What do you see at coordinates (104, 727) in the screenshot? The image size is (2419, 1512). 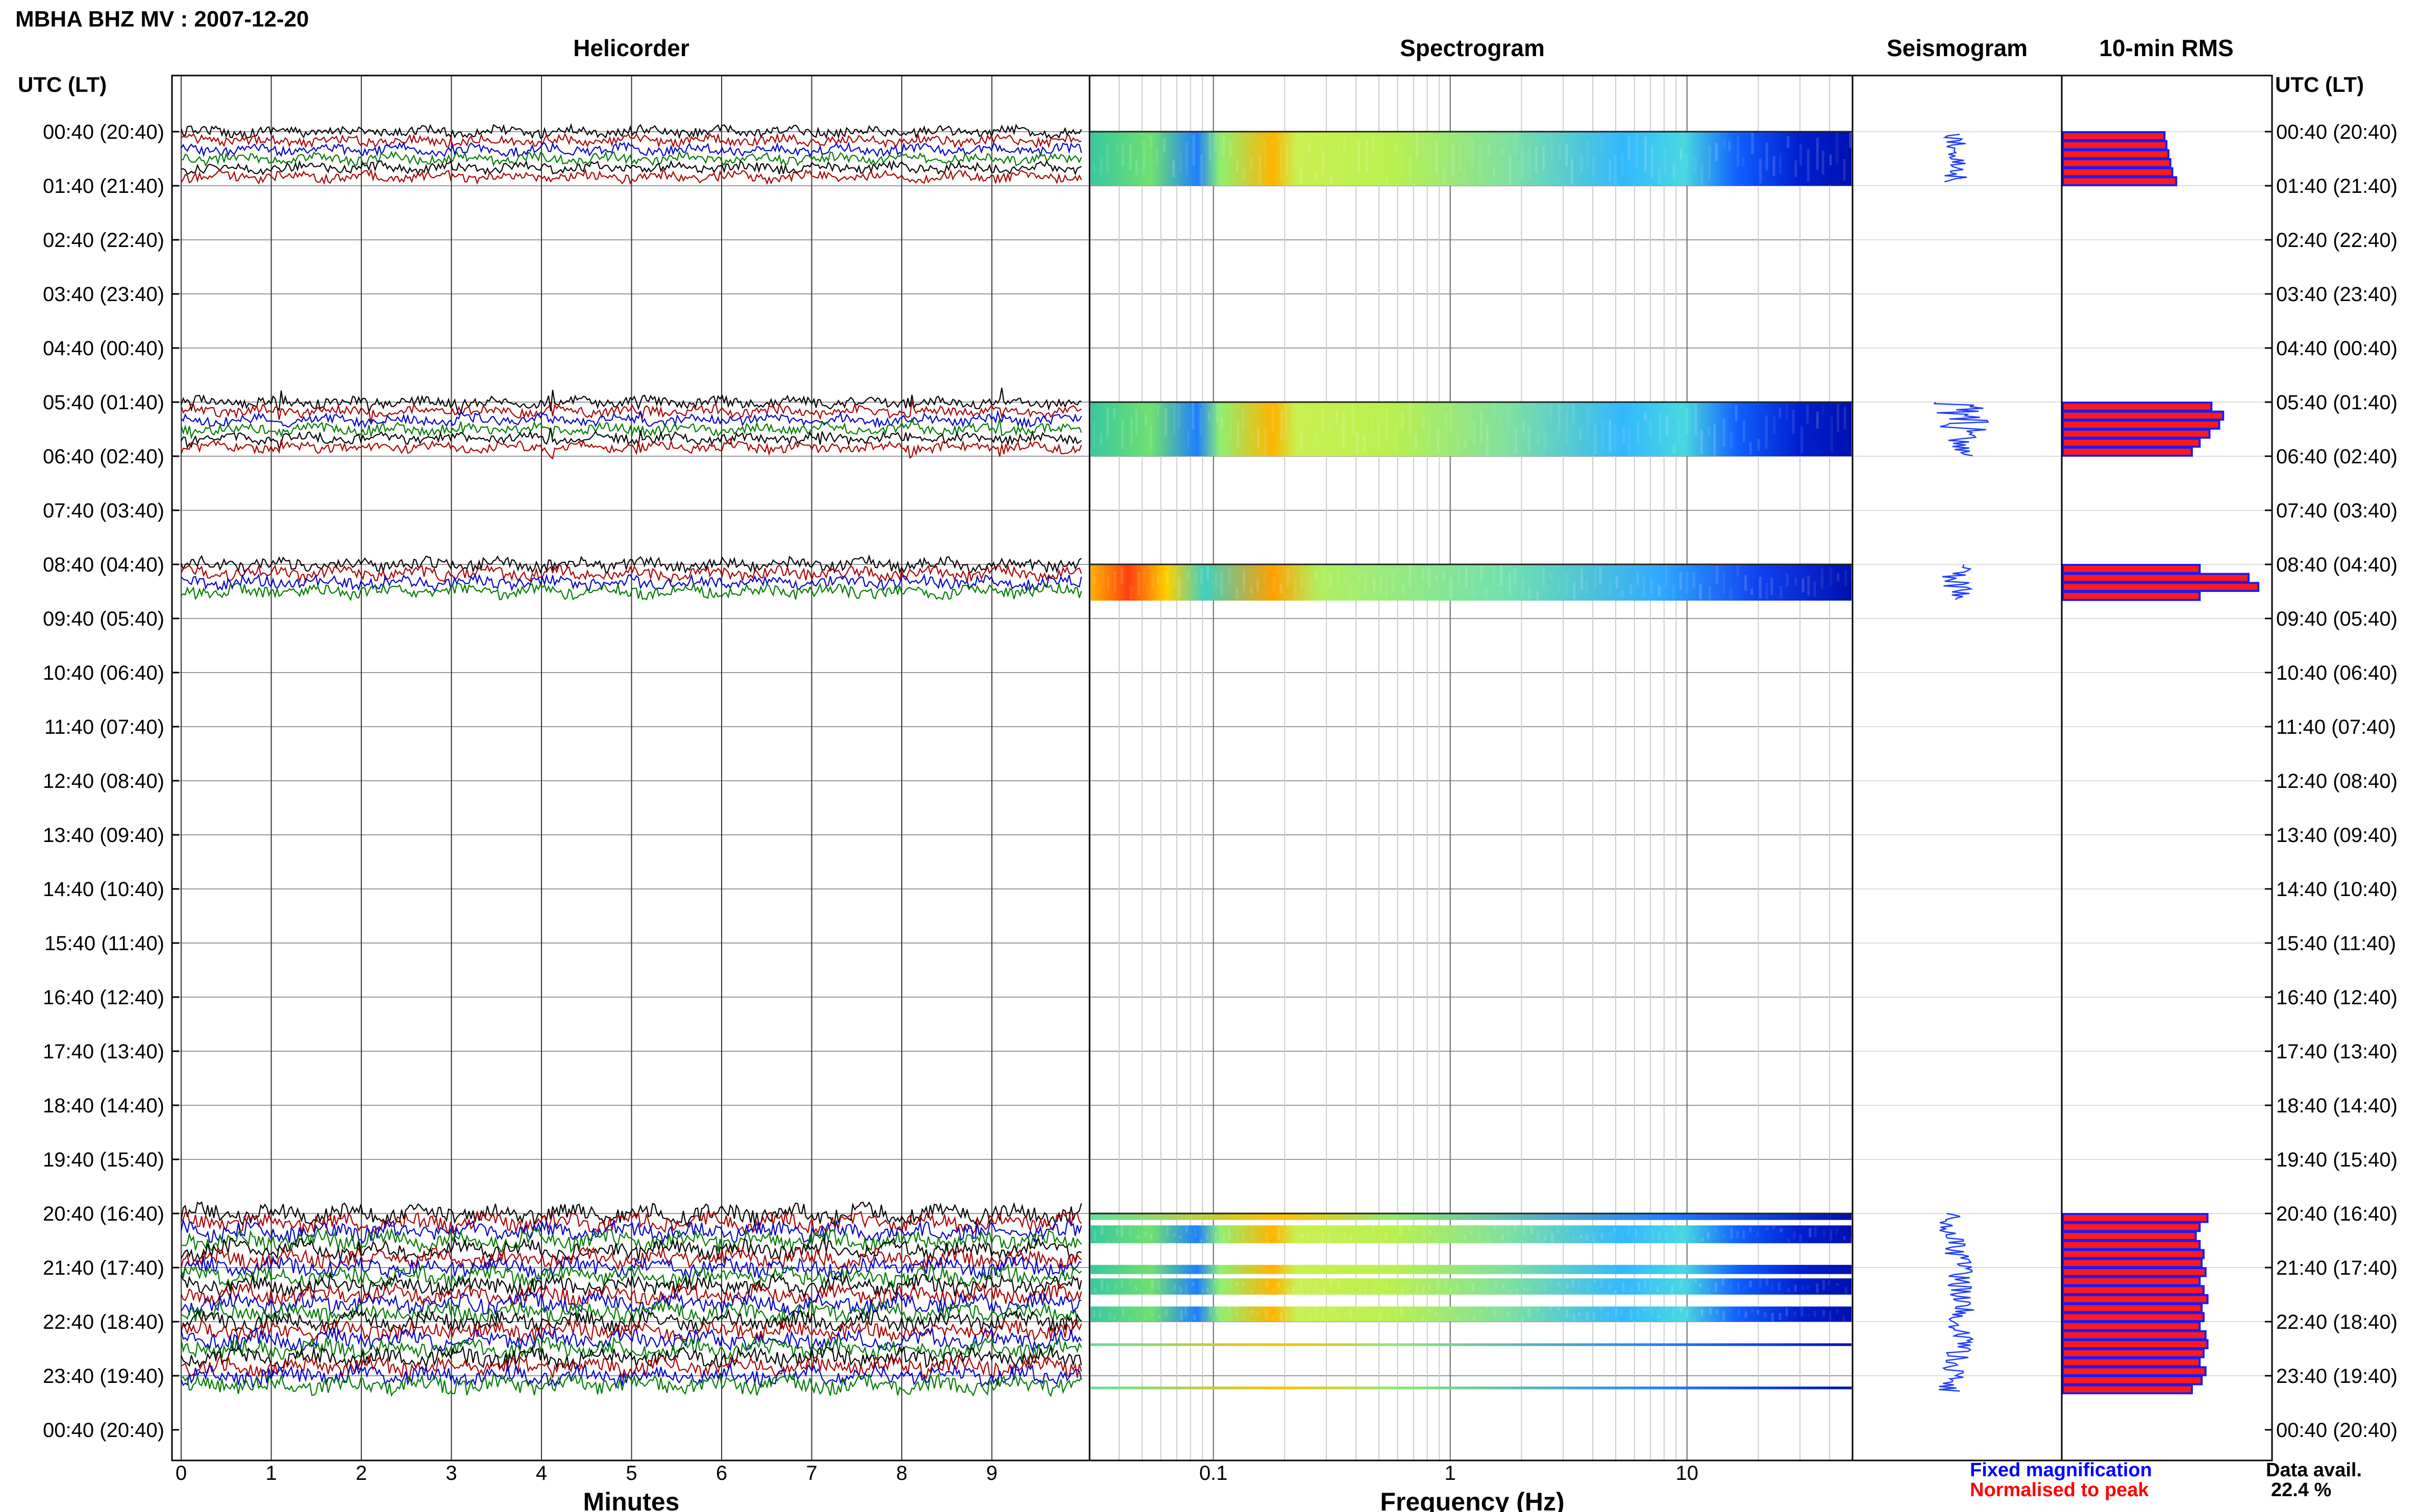 I see `time-label-left: 11:40 (07:40)` at bounding box center [104, 727].